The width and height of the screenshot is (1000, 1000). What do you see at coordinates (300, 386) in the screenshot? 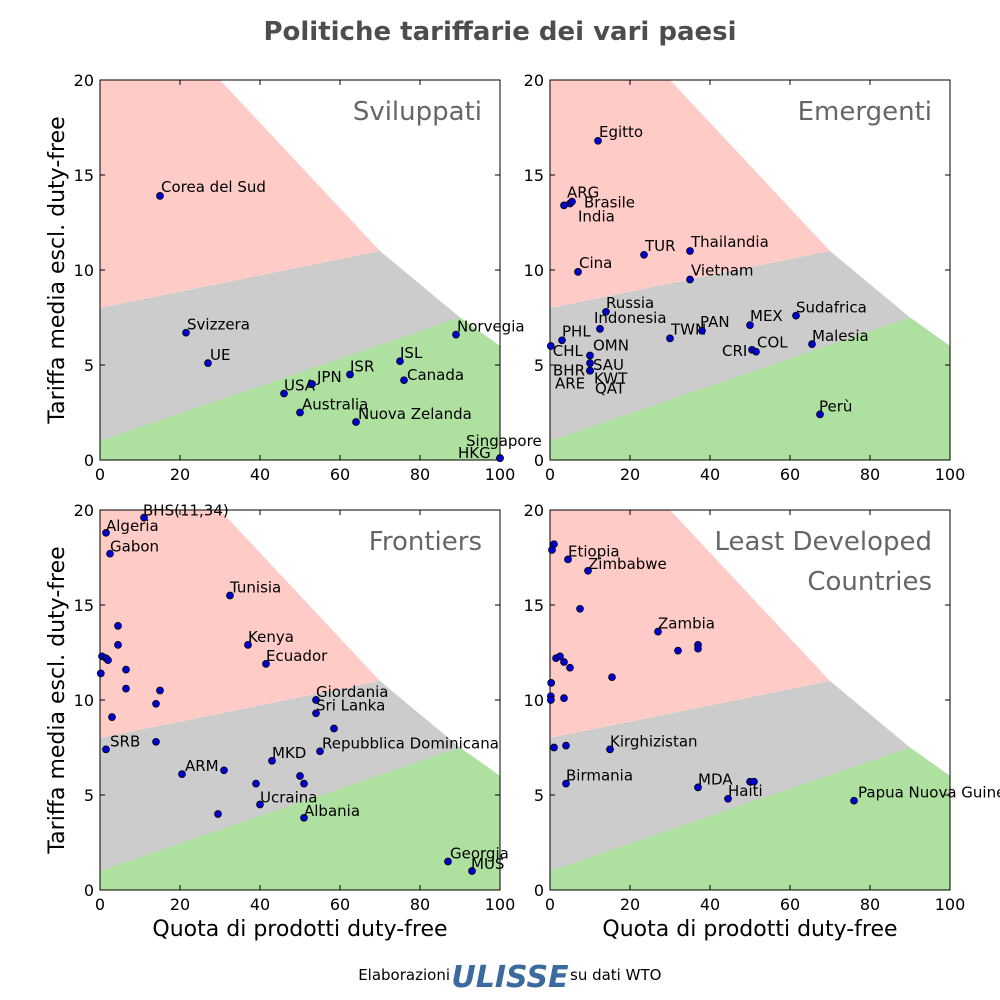
I see `point-label: USA` at bounding box center [300, 386].